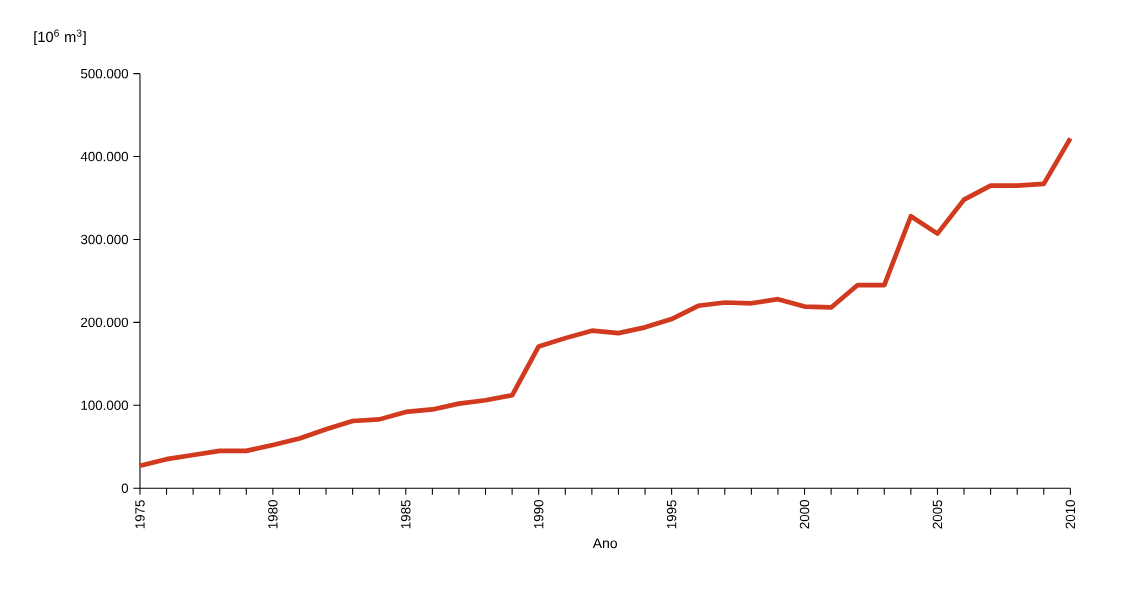 The width and height of the screenshot is (1133, 597). Describe the element at coordinates (605, 543) in the screenshot. I see `x-axis-title: Ano` at that location.